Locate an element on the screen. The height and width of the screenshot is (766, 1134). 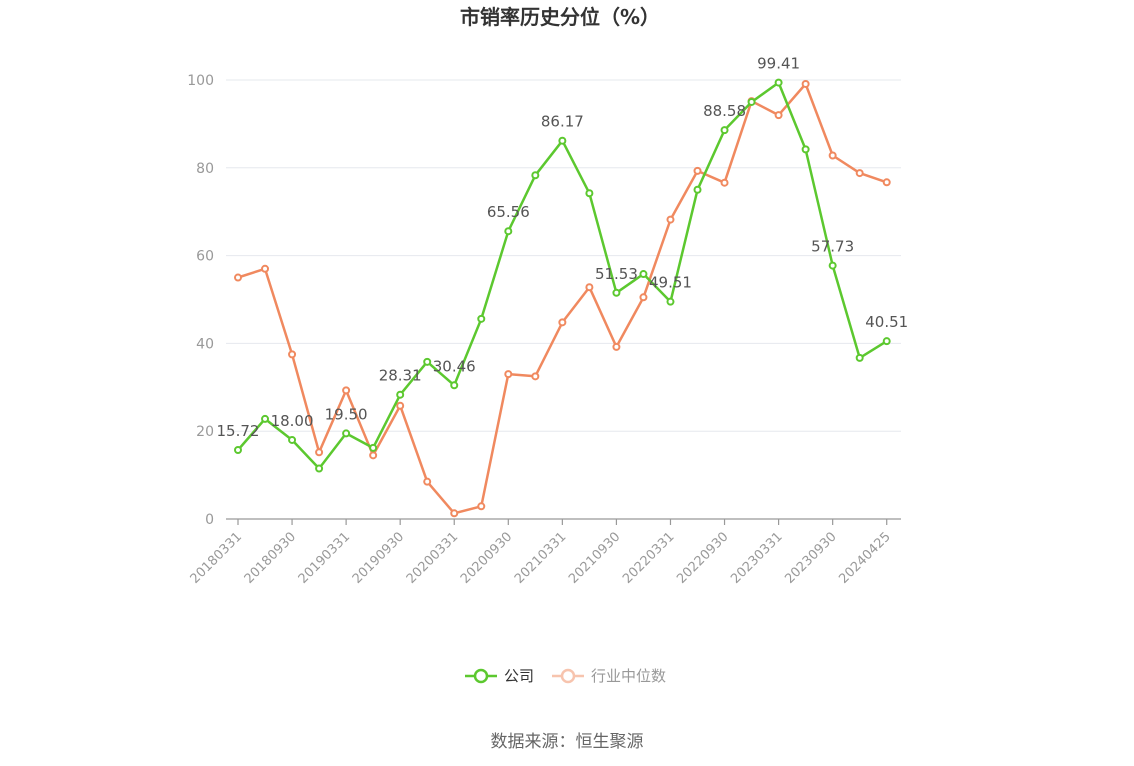
x-tick-label: 20210930 is located at coordinates (594, 557).